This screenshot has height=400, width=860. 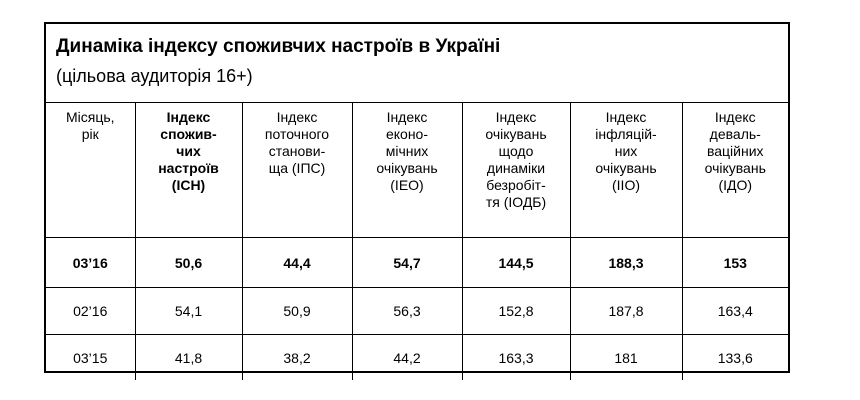 I want to click on cell: 153, so click(x=734, y=262).